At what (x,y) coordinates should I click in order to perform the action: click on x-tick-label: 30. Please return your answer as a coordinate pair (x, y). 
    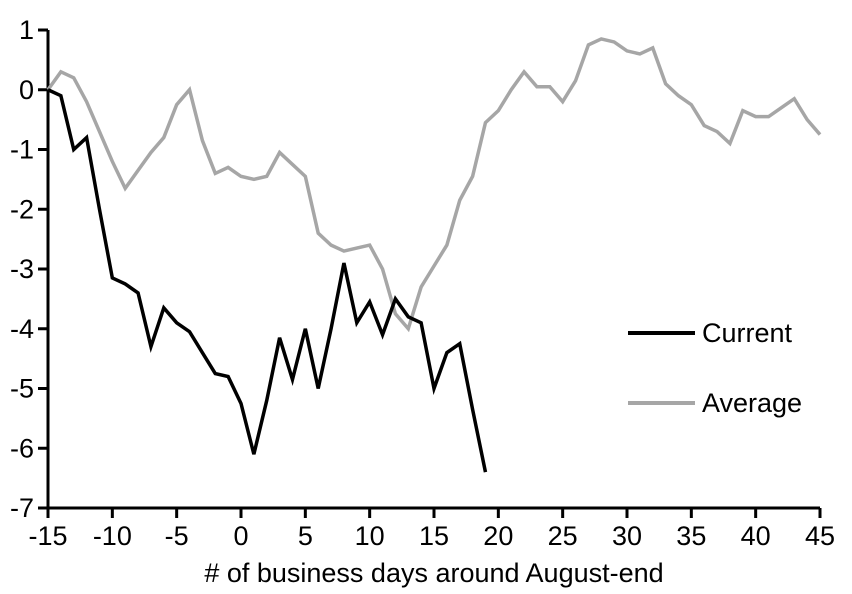
    Looking at the image, I should click on (627, 536).